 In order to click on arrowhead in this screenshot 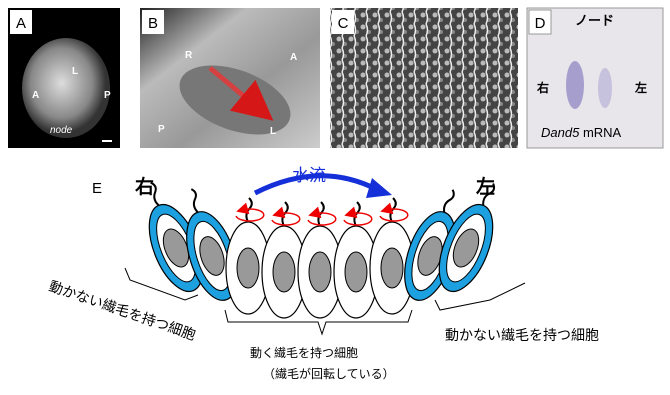, I will do `click(379, 188)`.